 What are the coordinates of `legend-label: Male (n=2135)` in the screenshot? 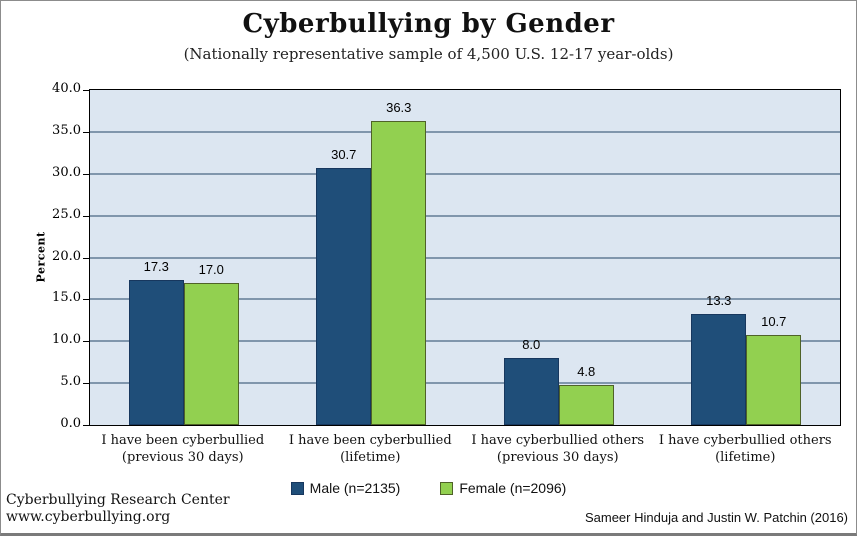 It's located at (355, 488).